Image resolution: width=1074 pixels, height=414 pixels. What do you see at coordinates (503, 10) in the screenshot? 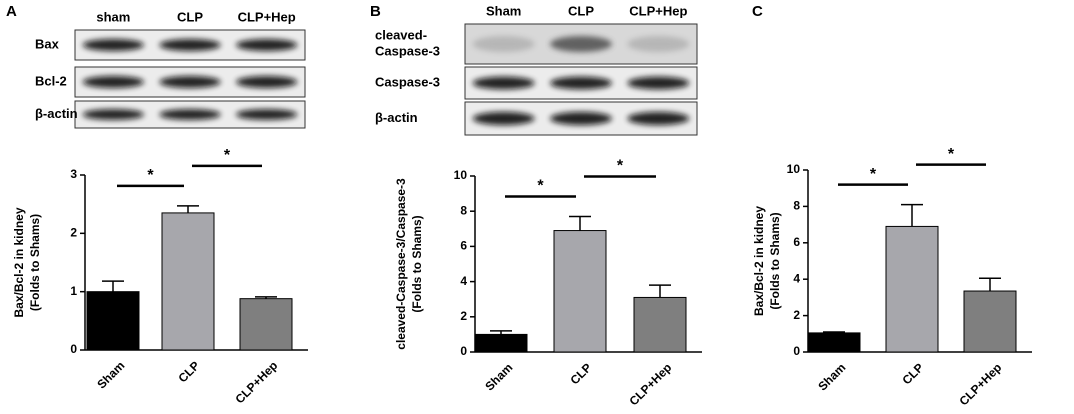
I see `lane-label: Sham` at bounding box center [503, 10].